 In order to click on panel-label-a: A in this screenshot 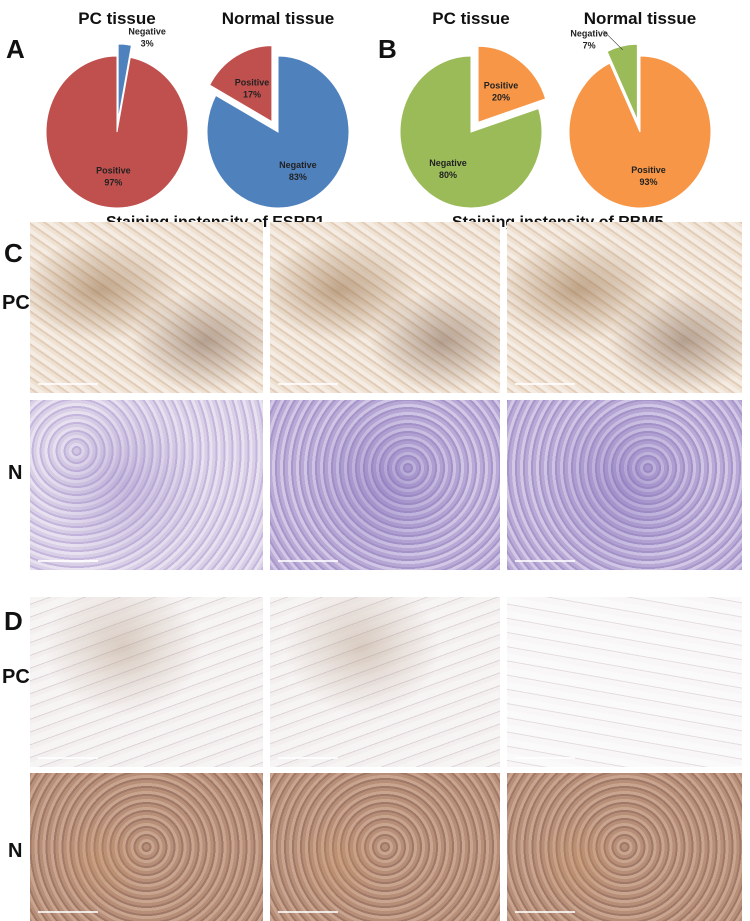, I will do `click(15, 49)`.